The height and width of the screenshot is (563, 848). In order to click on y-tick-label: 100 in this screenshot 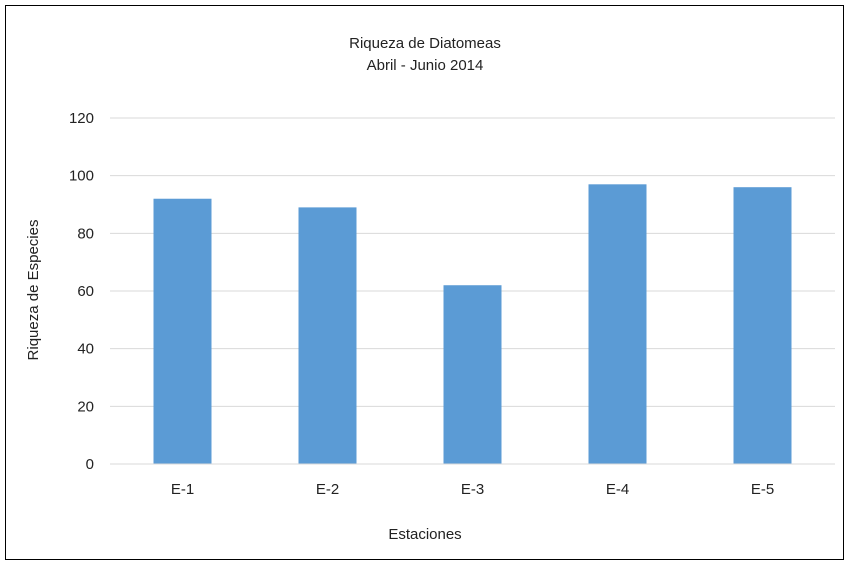, I will do `click(81, 176)`.